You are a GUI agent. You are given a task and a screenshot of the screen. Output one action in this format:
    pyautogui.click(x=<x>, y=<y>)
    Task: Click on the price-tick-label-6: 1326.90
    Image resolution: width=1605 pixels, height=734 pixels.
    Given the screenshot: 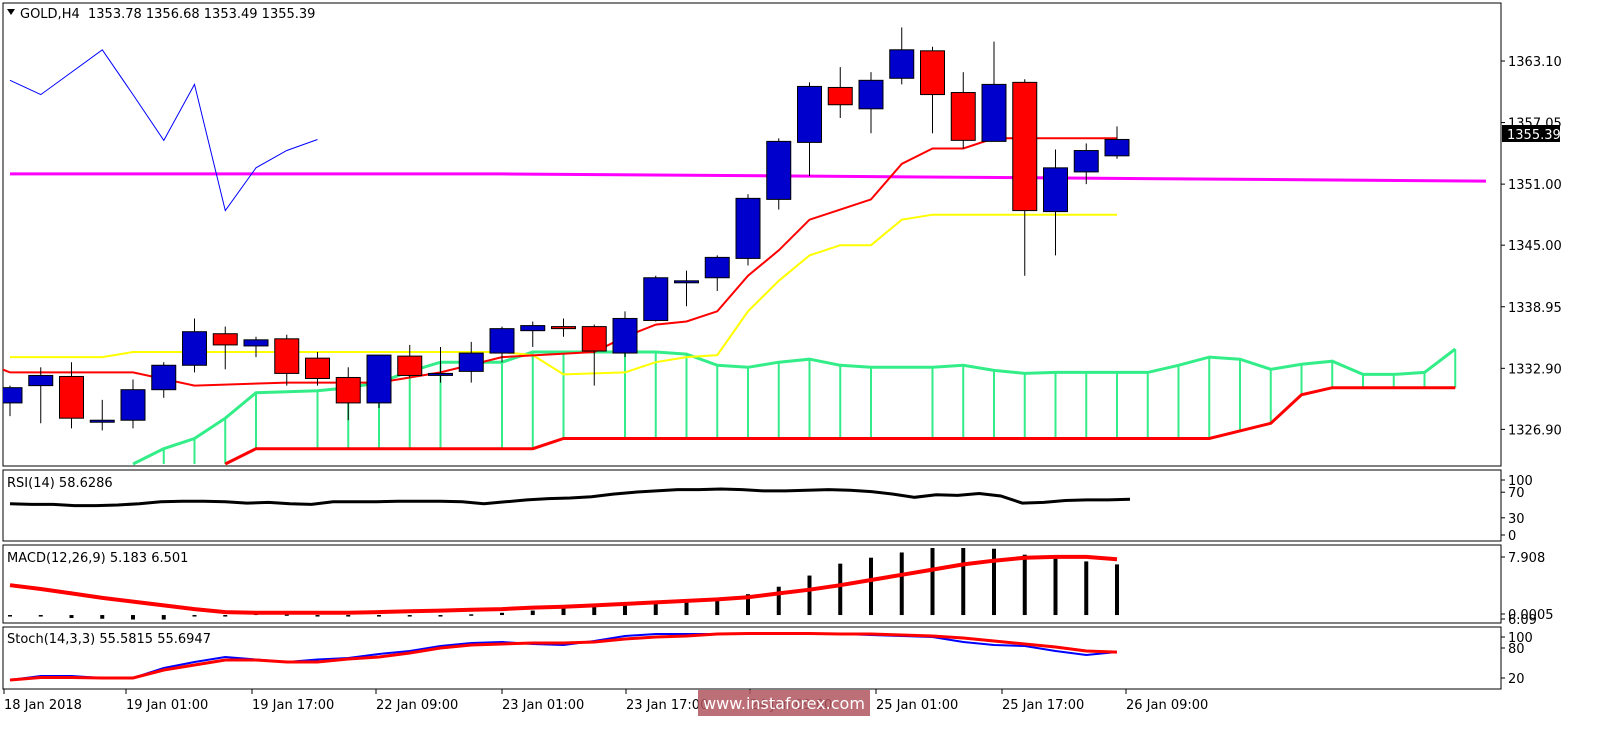 What is the action you would take?
    pyautogui.click(x=1535, y=430)
    